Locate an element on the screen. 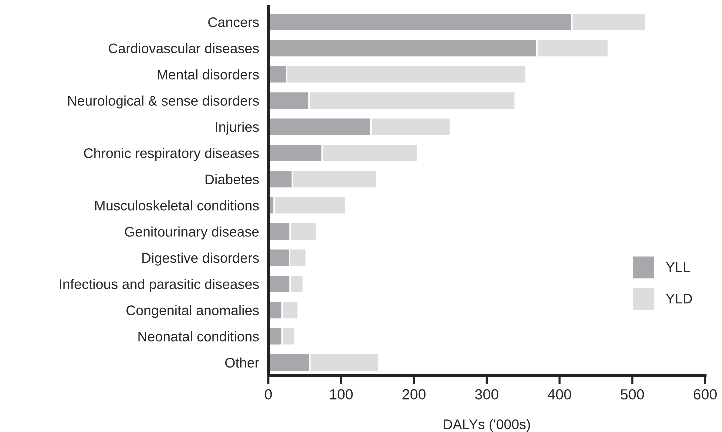  x-tick-label: 0 is located at coordinates (268, 394).